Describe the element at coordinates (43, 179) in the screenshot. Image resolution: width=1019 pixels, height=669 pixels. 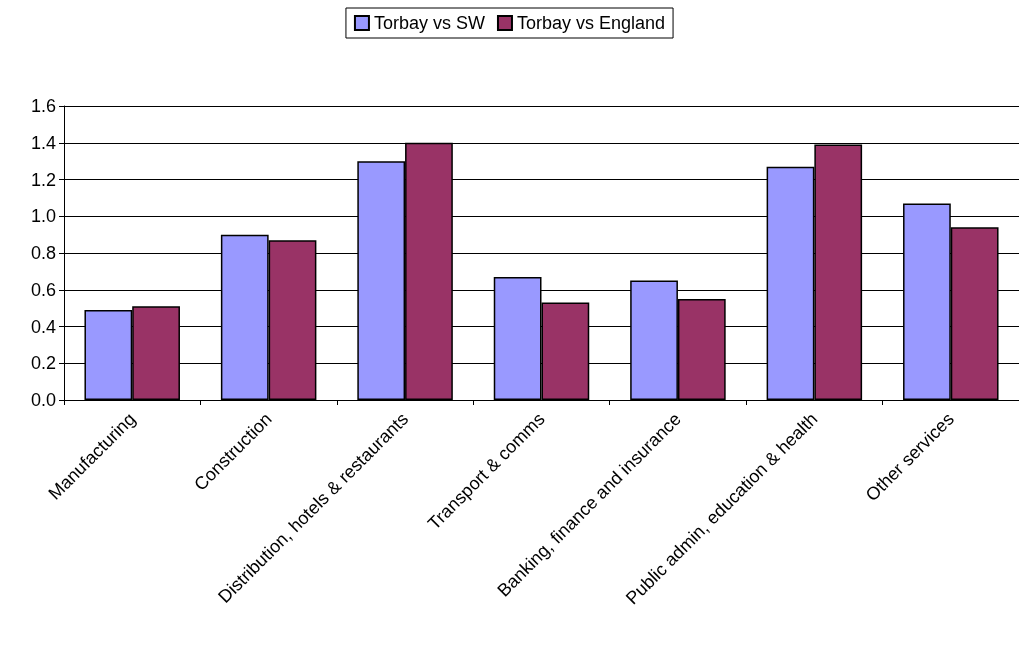
I see `y-tick-label: 1.2` at that location.